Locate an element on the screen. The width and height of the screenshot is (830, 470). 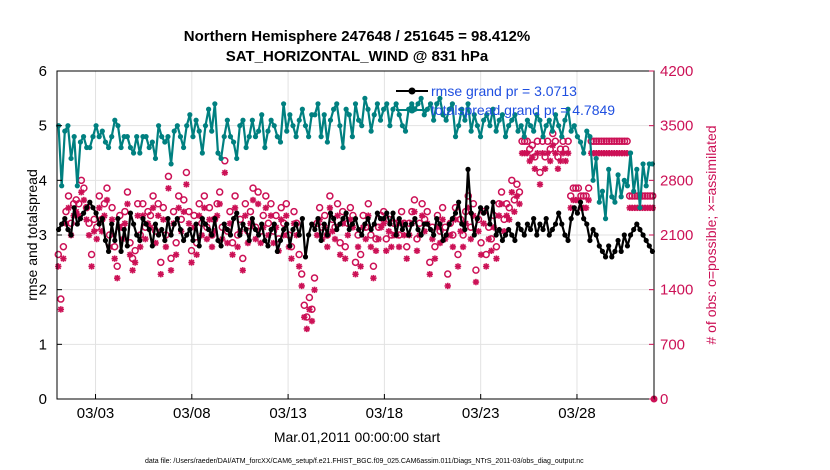
y2-tick-label-6: 4200 is located at coordinates (676, 71).